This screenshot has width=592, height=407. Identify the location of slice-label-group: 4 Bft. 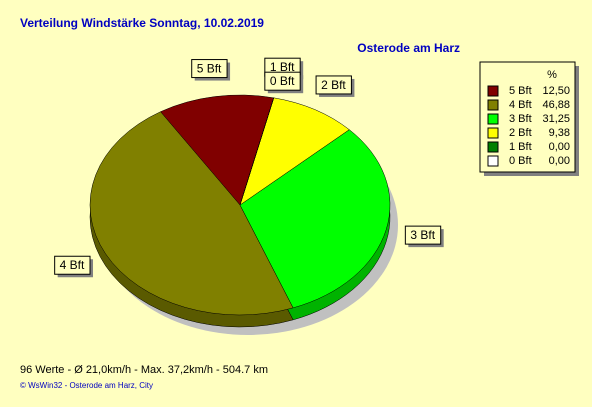
(74, 266).